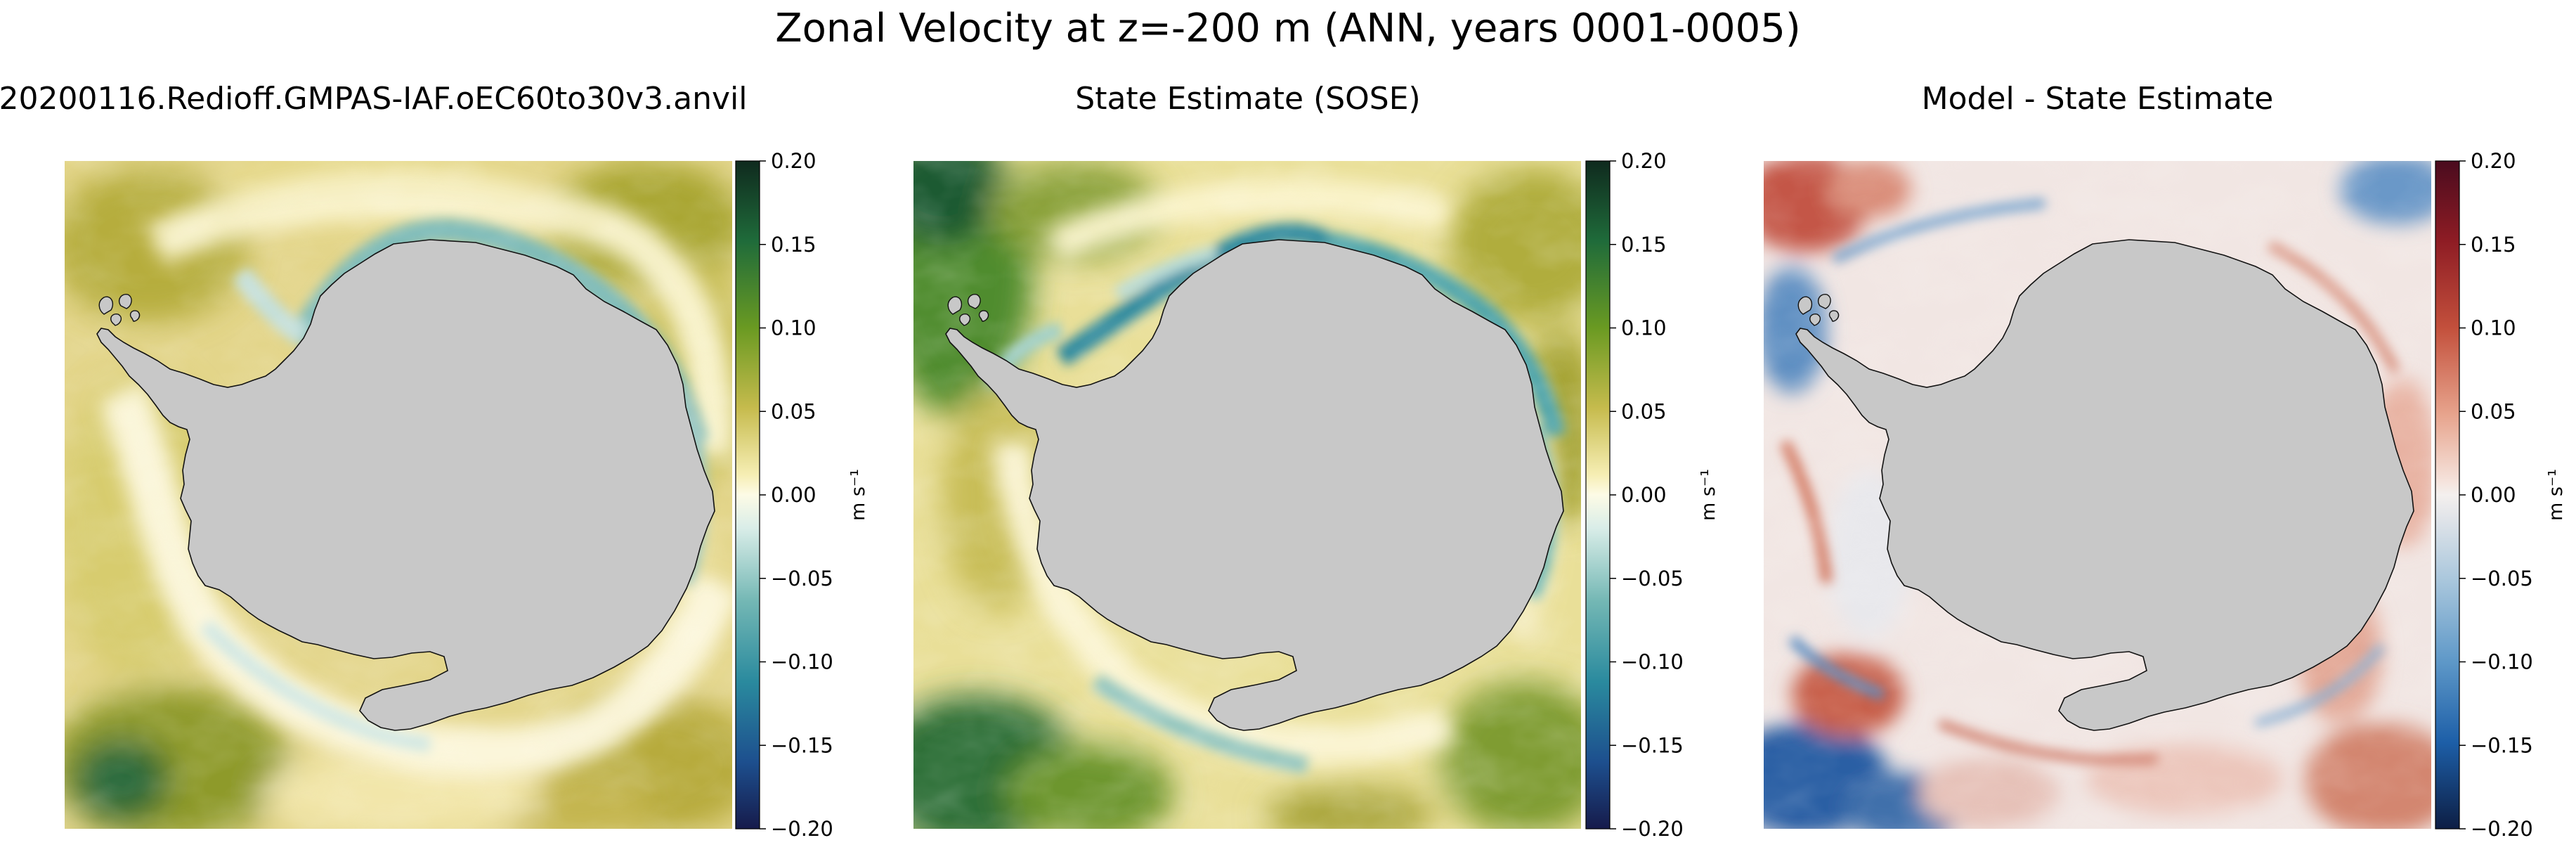 The height and width of the screenshot is (852, 2576). I want to click on panel-2-colorbar-label: m s⁻¹, so click(1708, 495).